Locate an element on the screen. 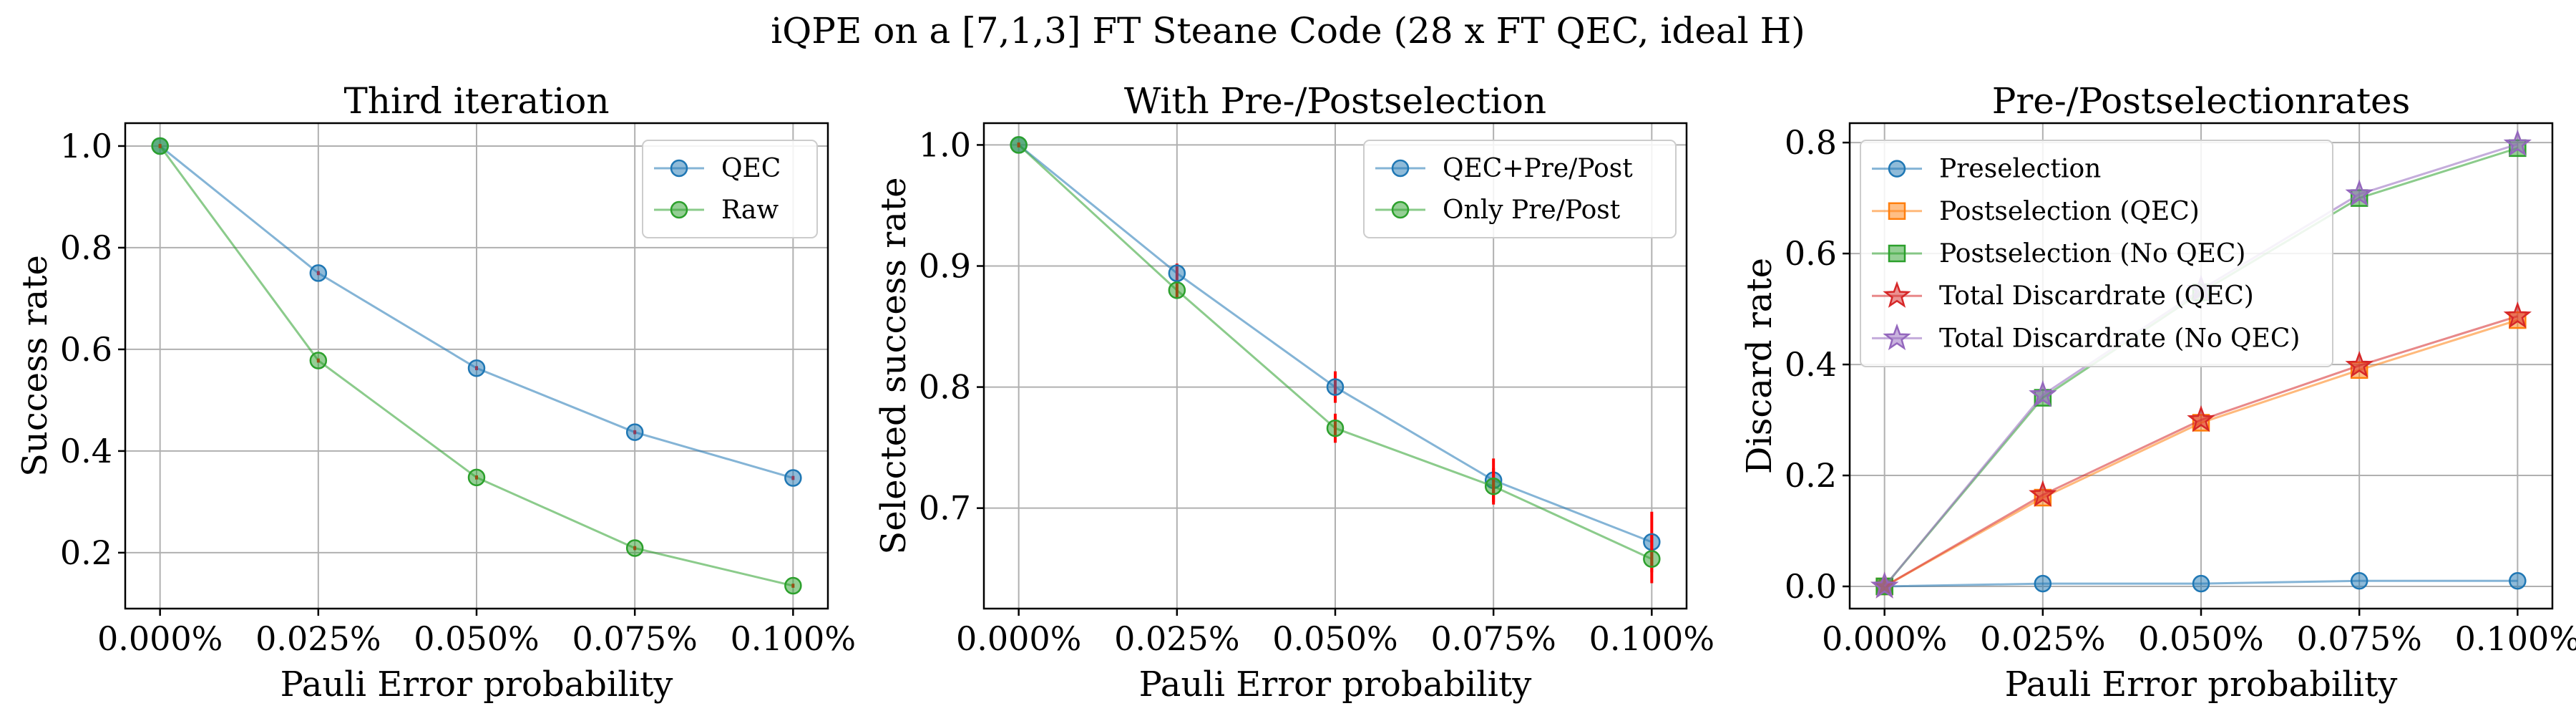 This screenshot has height=716, width=2576. legend-label: Total Discardrate (No QEC) is located at coordinates (2119, 338).